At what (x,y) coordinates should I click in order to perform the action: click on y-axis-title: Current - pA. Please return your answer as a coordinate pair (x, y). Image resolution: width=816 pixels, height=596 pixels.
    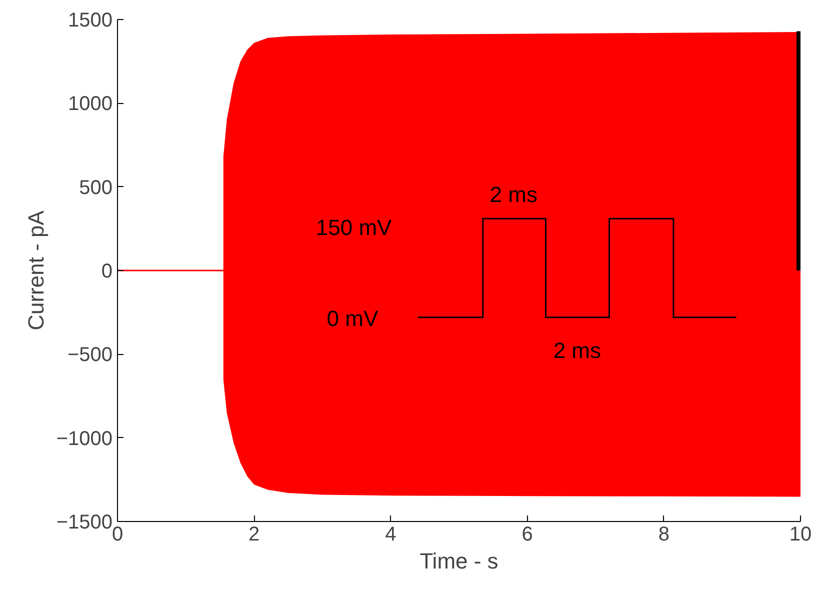
    Looking at the image, I should click on (35, 270).